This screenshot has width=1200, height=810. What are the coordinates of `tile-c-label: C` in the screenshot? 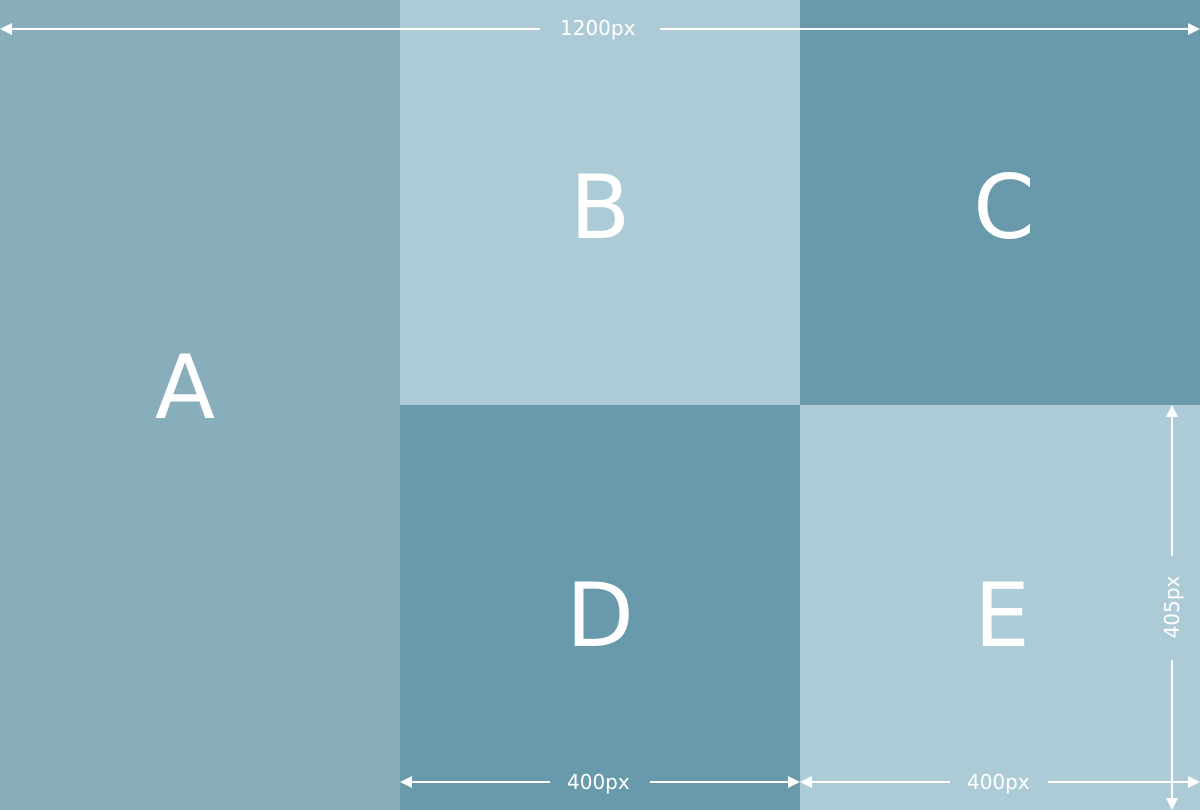 It's located at (1004, 207).